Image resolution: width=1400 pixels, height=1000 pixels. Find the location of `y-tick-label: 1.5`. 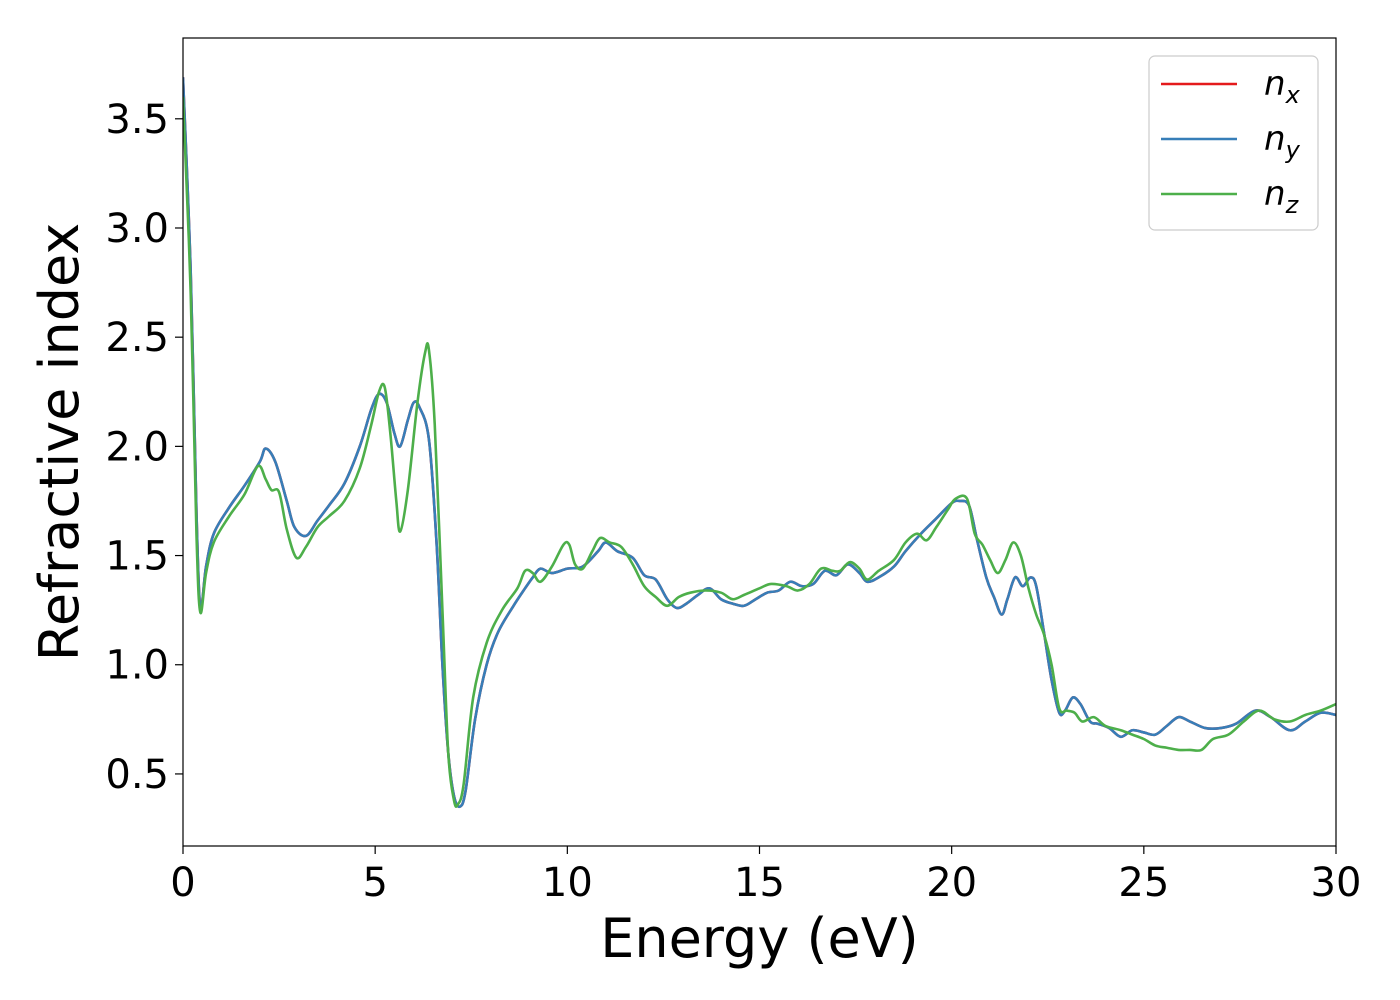

y-tick-label: 1.5 is located at coordinates (137, 557).